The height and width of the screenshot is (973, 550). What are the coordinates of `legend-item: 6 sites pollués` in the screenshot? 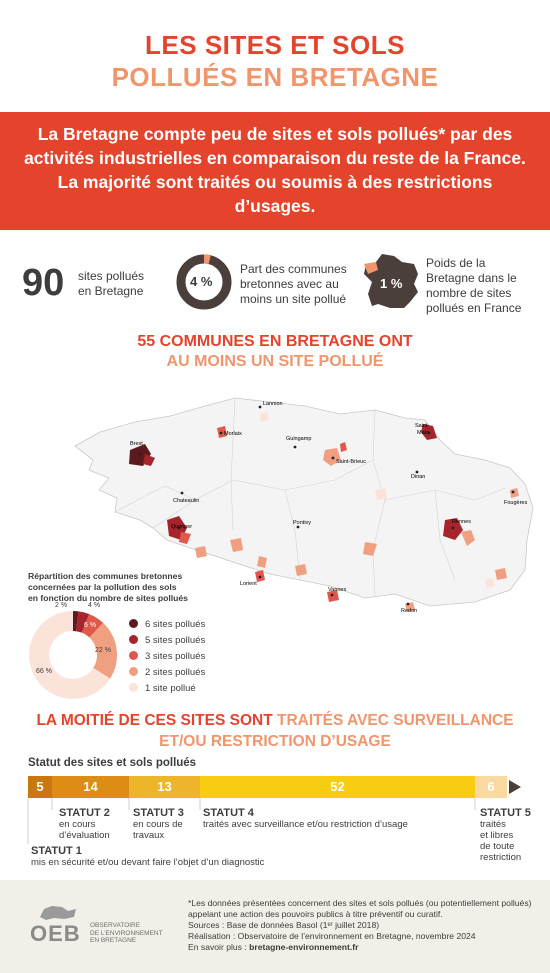 It's located at (167, 624).